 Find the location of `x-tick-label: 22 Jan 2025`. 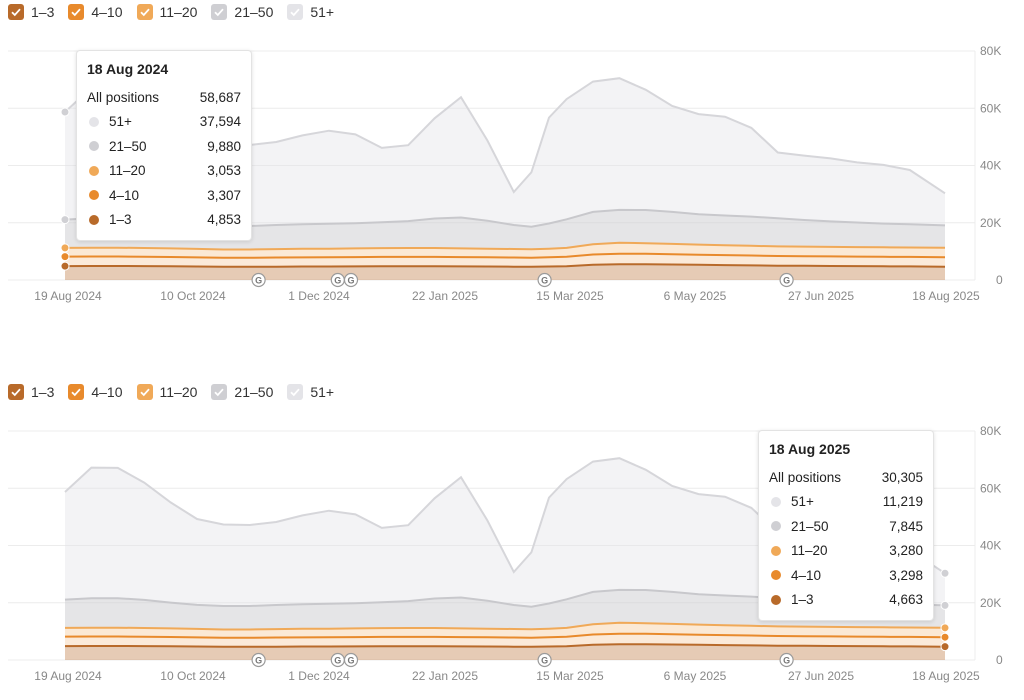

x-tick-label: 22 Jan 2025 is located at coordinates (445, 296).